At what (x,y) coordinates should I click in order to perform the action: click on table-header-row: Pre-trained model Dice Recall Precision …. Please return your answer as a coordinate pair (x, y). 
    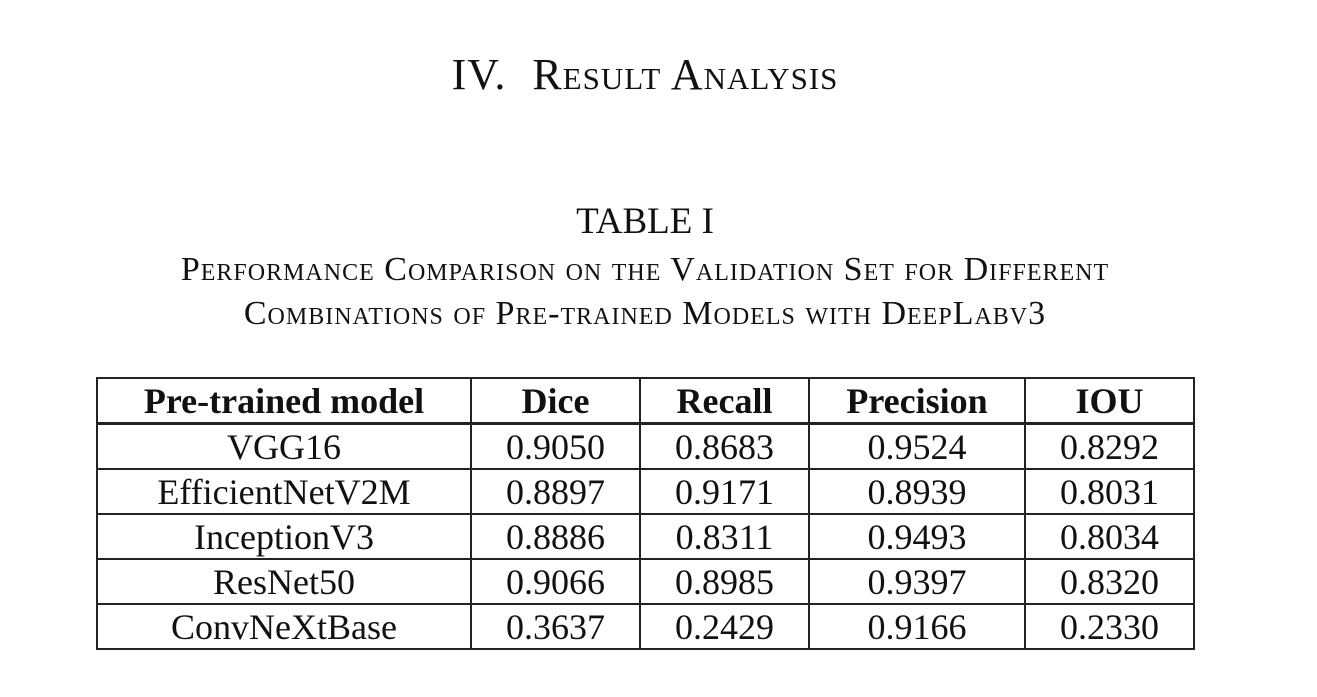
    Looking at the image, I should click on (645, 401).